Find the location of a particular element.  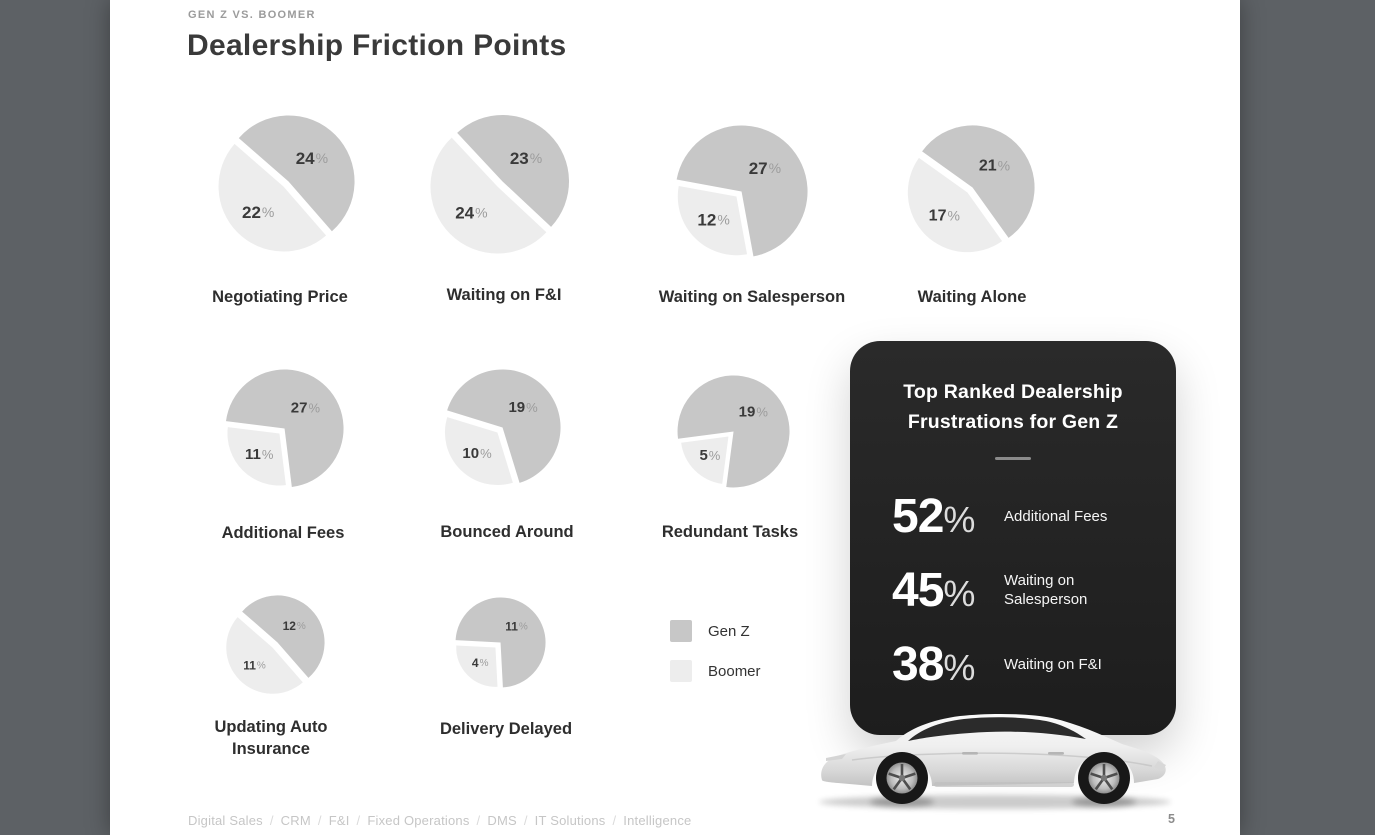

pie-updating-auto-insurance: 12% 11% is located at coordinates (275, 644).